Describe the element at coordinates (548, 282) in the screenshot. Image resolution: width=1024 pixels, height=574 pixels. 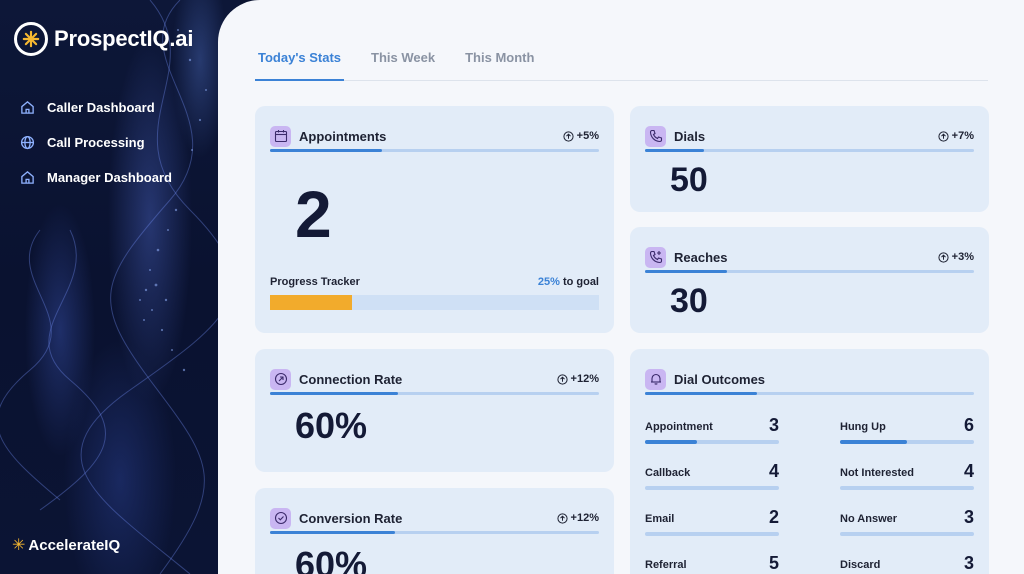
I see `progress-percent: 25%` at that location.